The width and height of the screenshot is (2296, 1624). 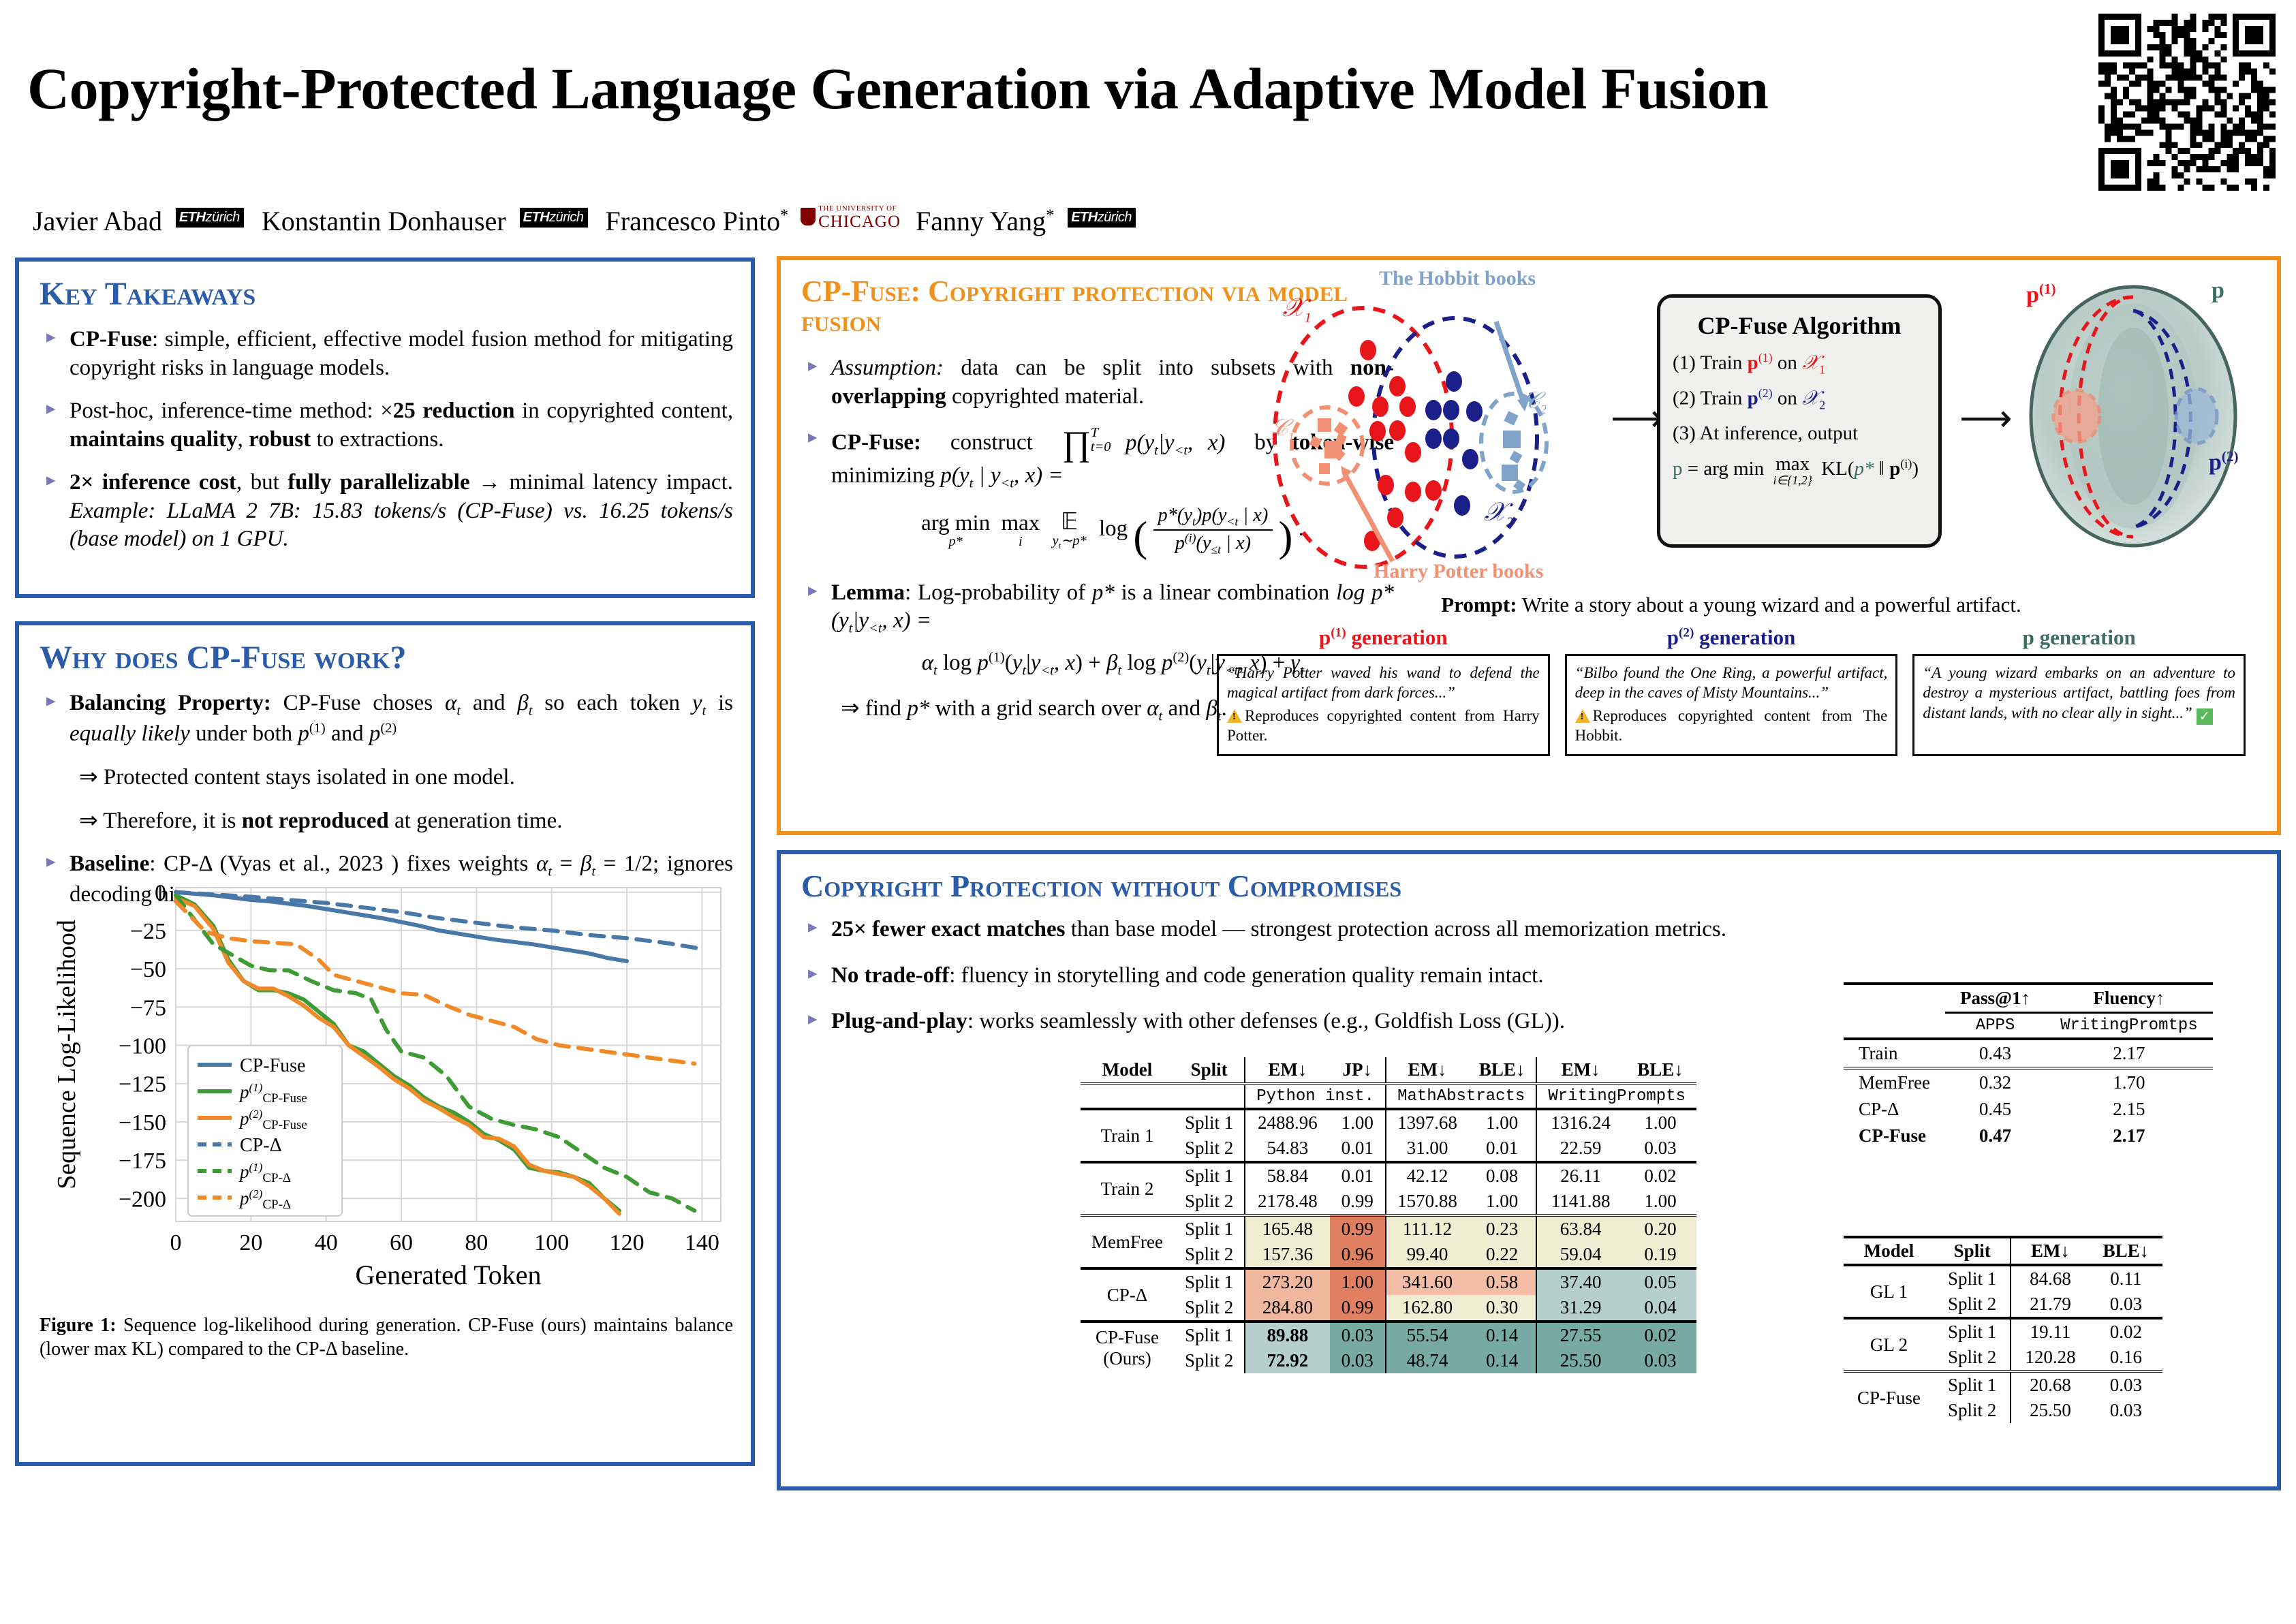 What do you see at coordinates (143, 1046) in the screenshot?
I see `svg-text: −100` at bounding box center [143, 1046].